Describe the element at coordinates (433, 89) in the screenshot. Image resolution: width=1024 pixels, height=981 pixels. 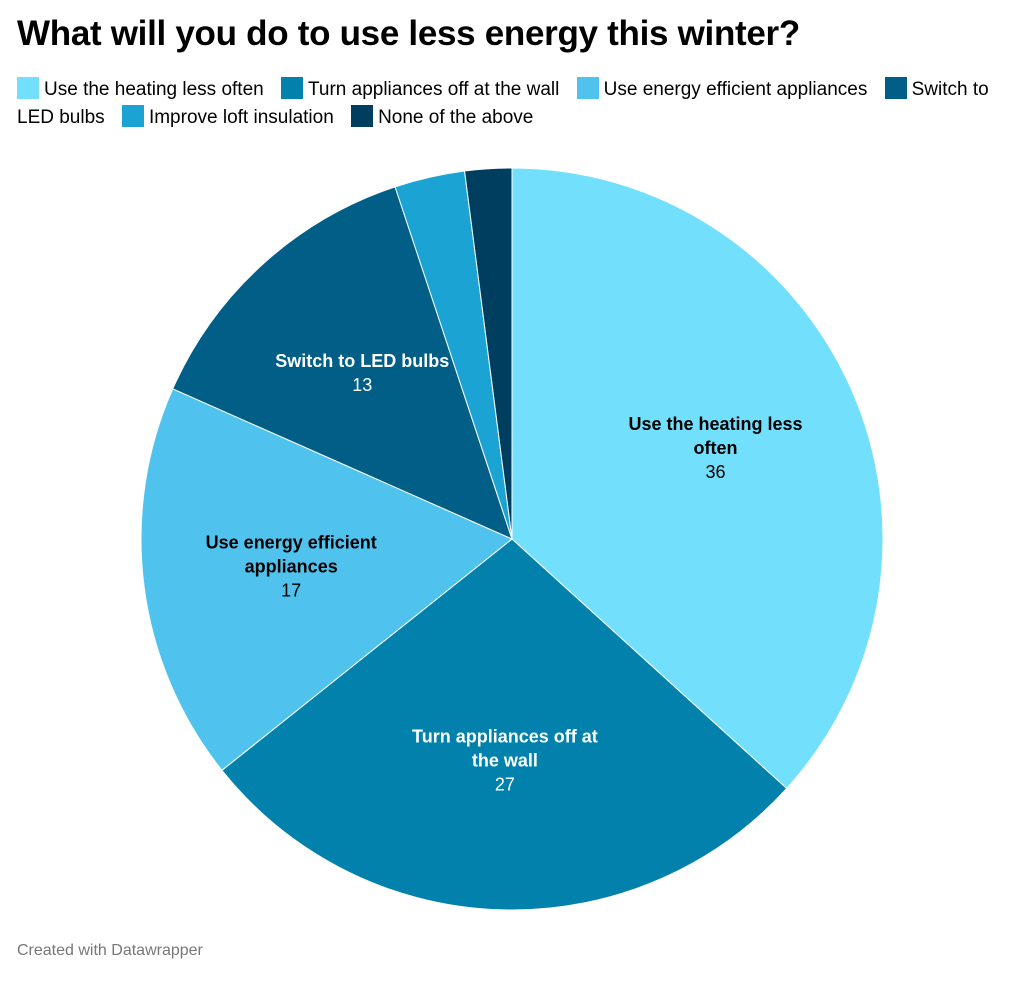
I see `legend-label: Turn appliances off at the wall` at that location.